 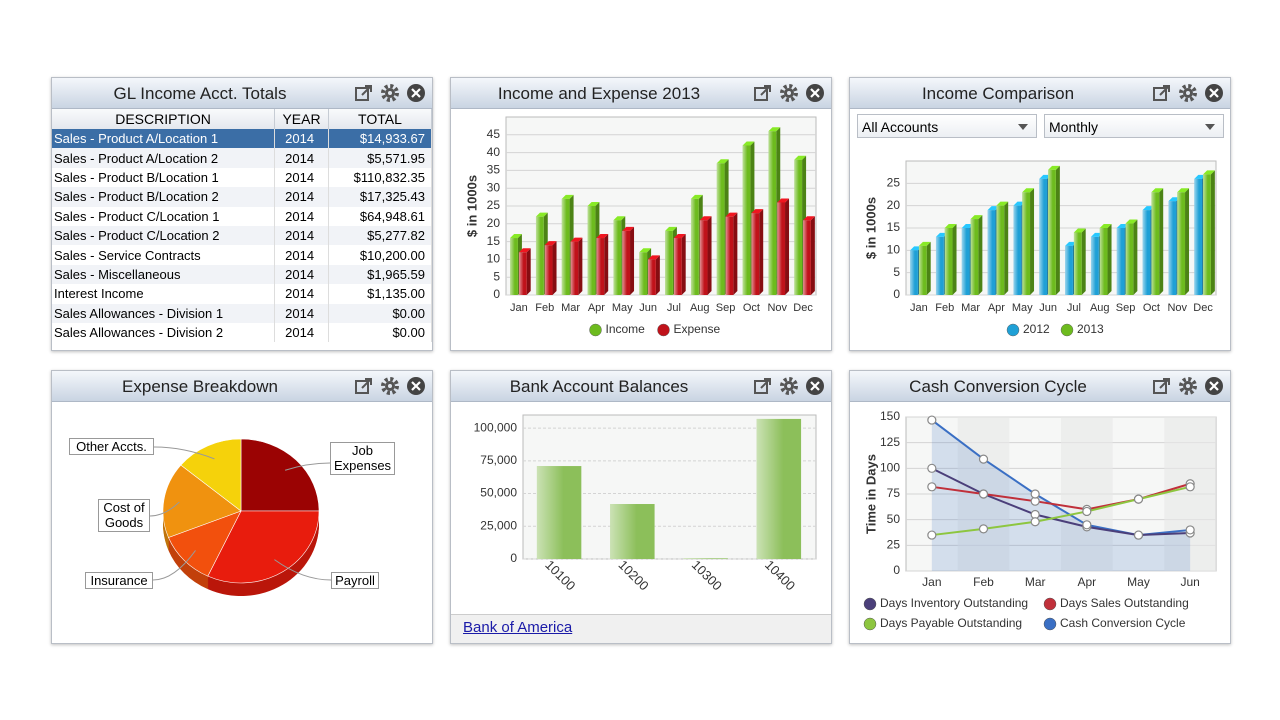 I want to click on table-cell: Sales Allowances - Division 1, so click(x=164, y=313).